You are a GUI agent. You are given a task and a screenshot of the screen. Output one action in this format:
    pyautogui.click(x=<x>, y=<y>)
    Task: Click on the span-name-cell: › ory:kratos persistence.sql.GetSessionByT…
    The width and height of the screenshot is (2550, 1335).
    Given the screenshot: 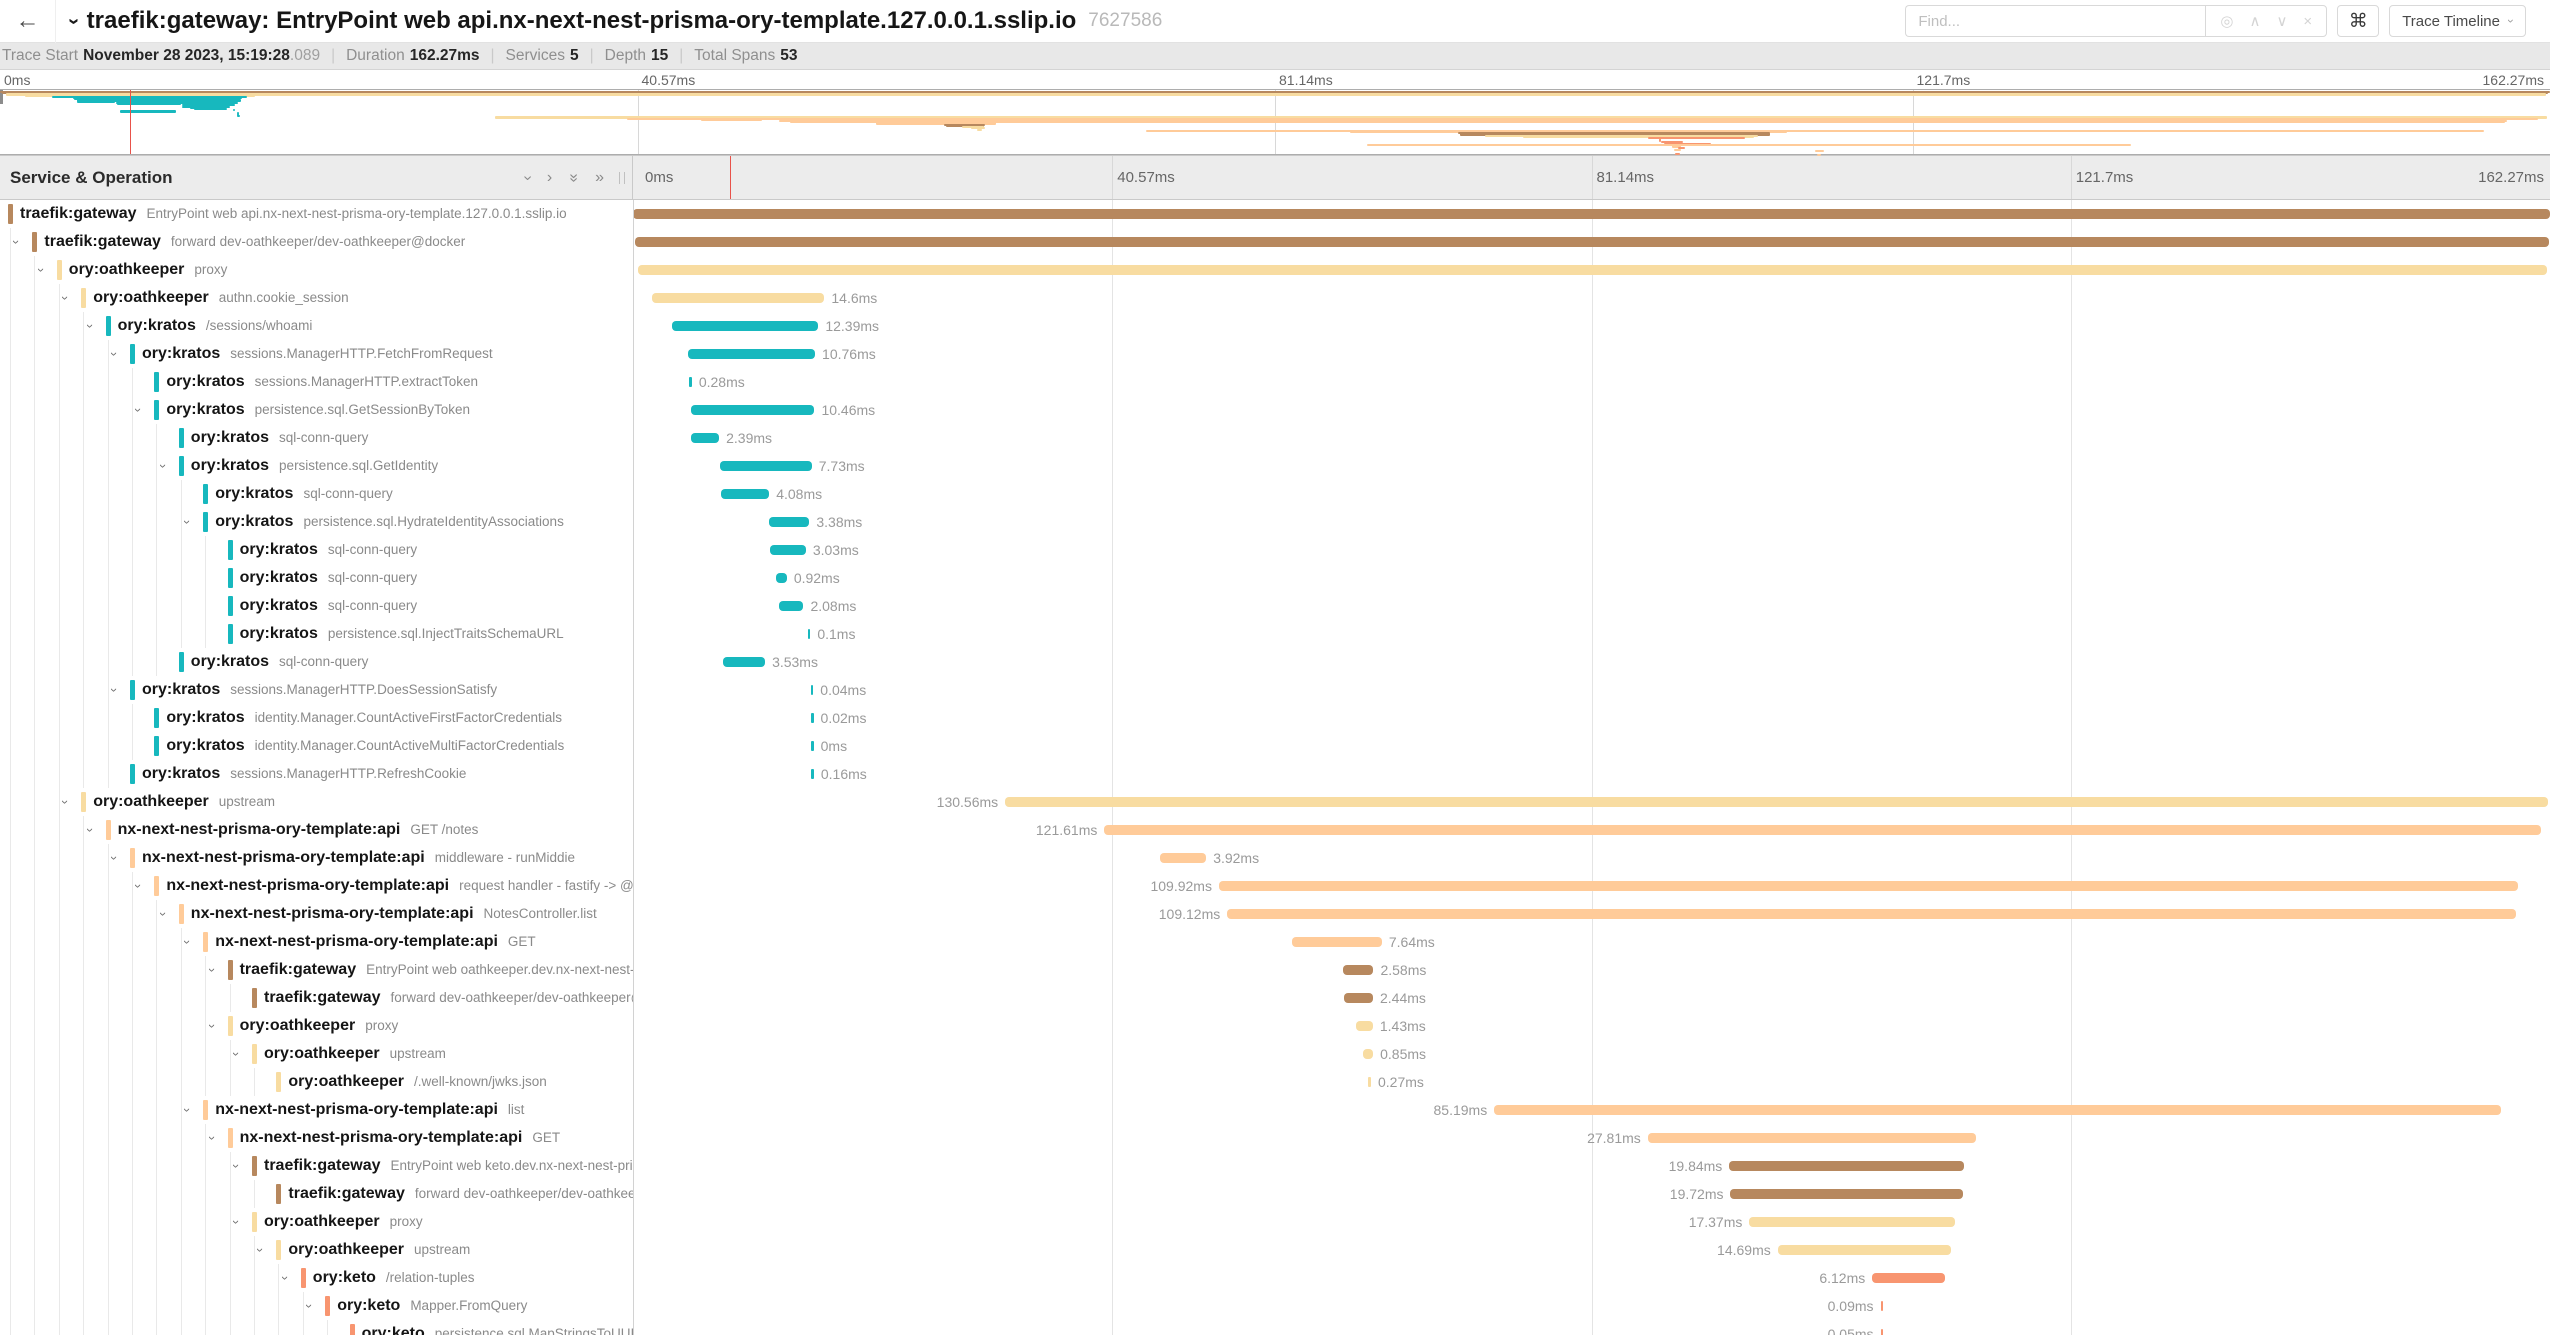 What is the action you would take?
    pyautogui.click(x=316, y=410)
    